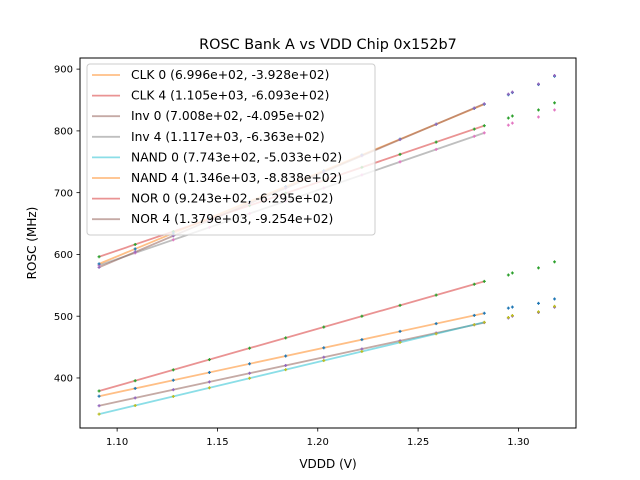 The height and width of the screenshot is (480, 640). What do you see at coordinates (518, 442) in the screenshot?
I see `x-tick-label: 1.30` at bounding box center [518, 442].